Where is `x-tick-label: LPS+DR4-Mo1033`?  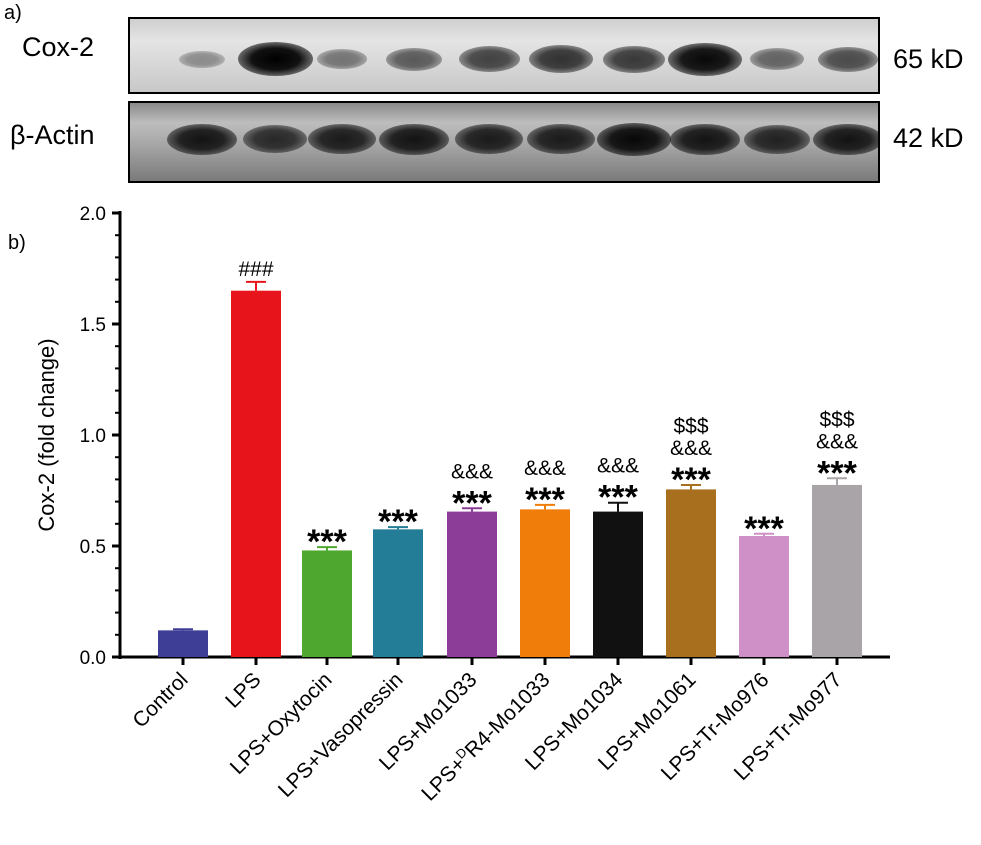 x-tick-label: LPS+DR4-Mo1033 is located at coordinates (485, 736).